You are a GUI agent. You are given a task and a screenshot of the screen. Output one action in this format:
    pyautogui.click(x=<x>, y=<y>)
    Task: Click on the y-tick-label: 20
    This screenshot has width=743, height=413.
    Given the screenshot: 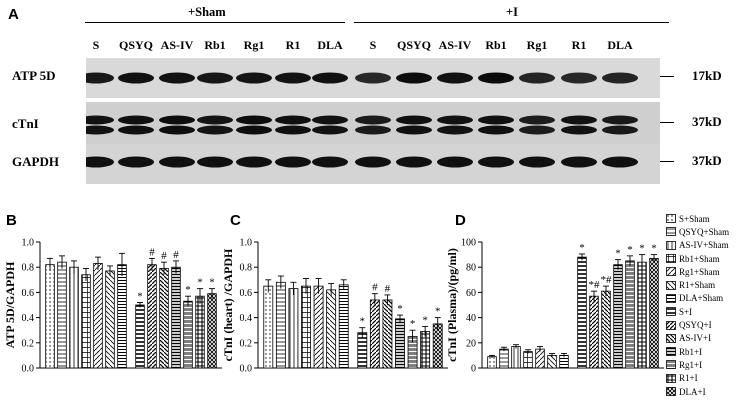 What is the action you would take?
    pyautogui.click(x=471, y=343)
    